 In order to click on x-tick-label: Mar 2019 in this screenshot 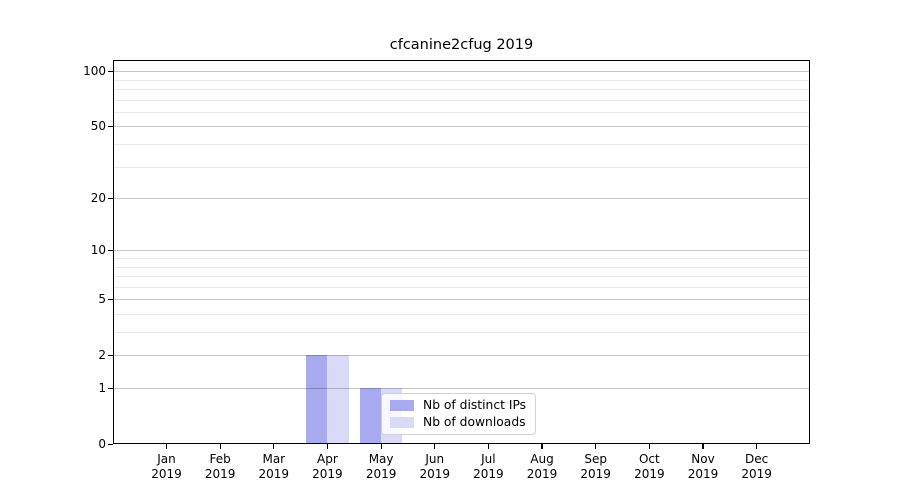, I will do `click(274, 466)`.